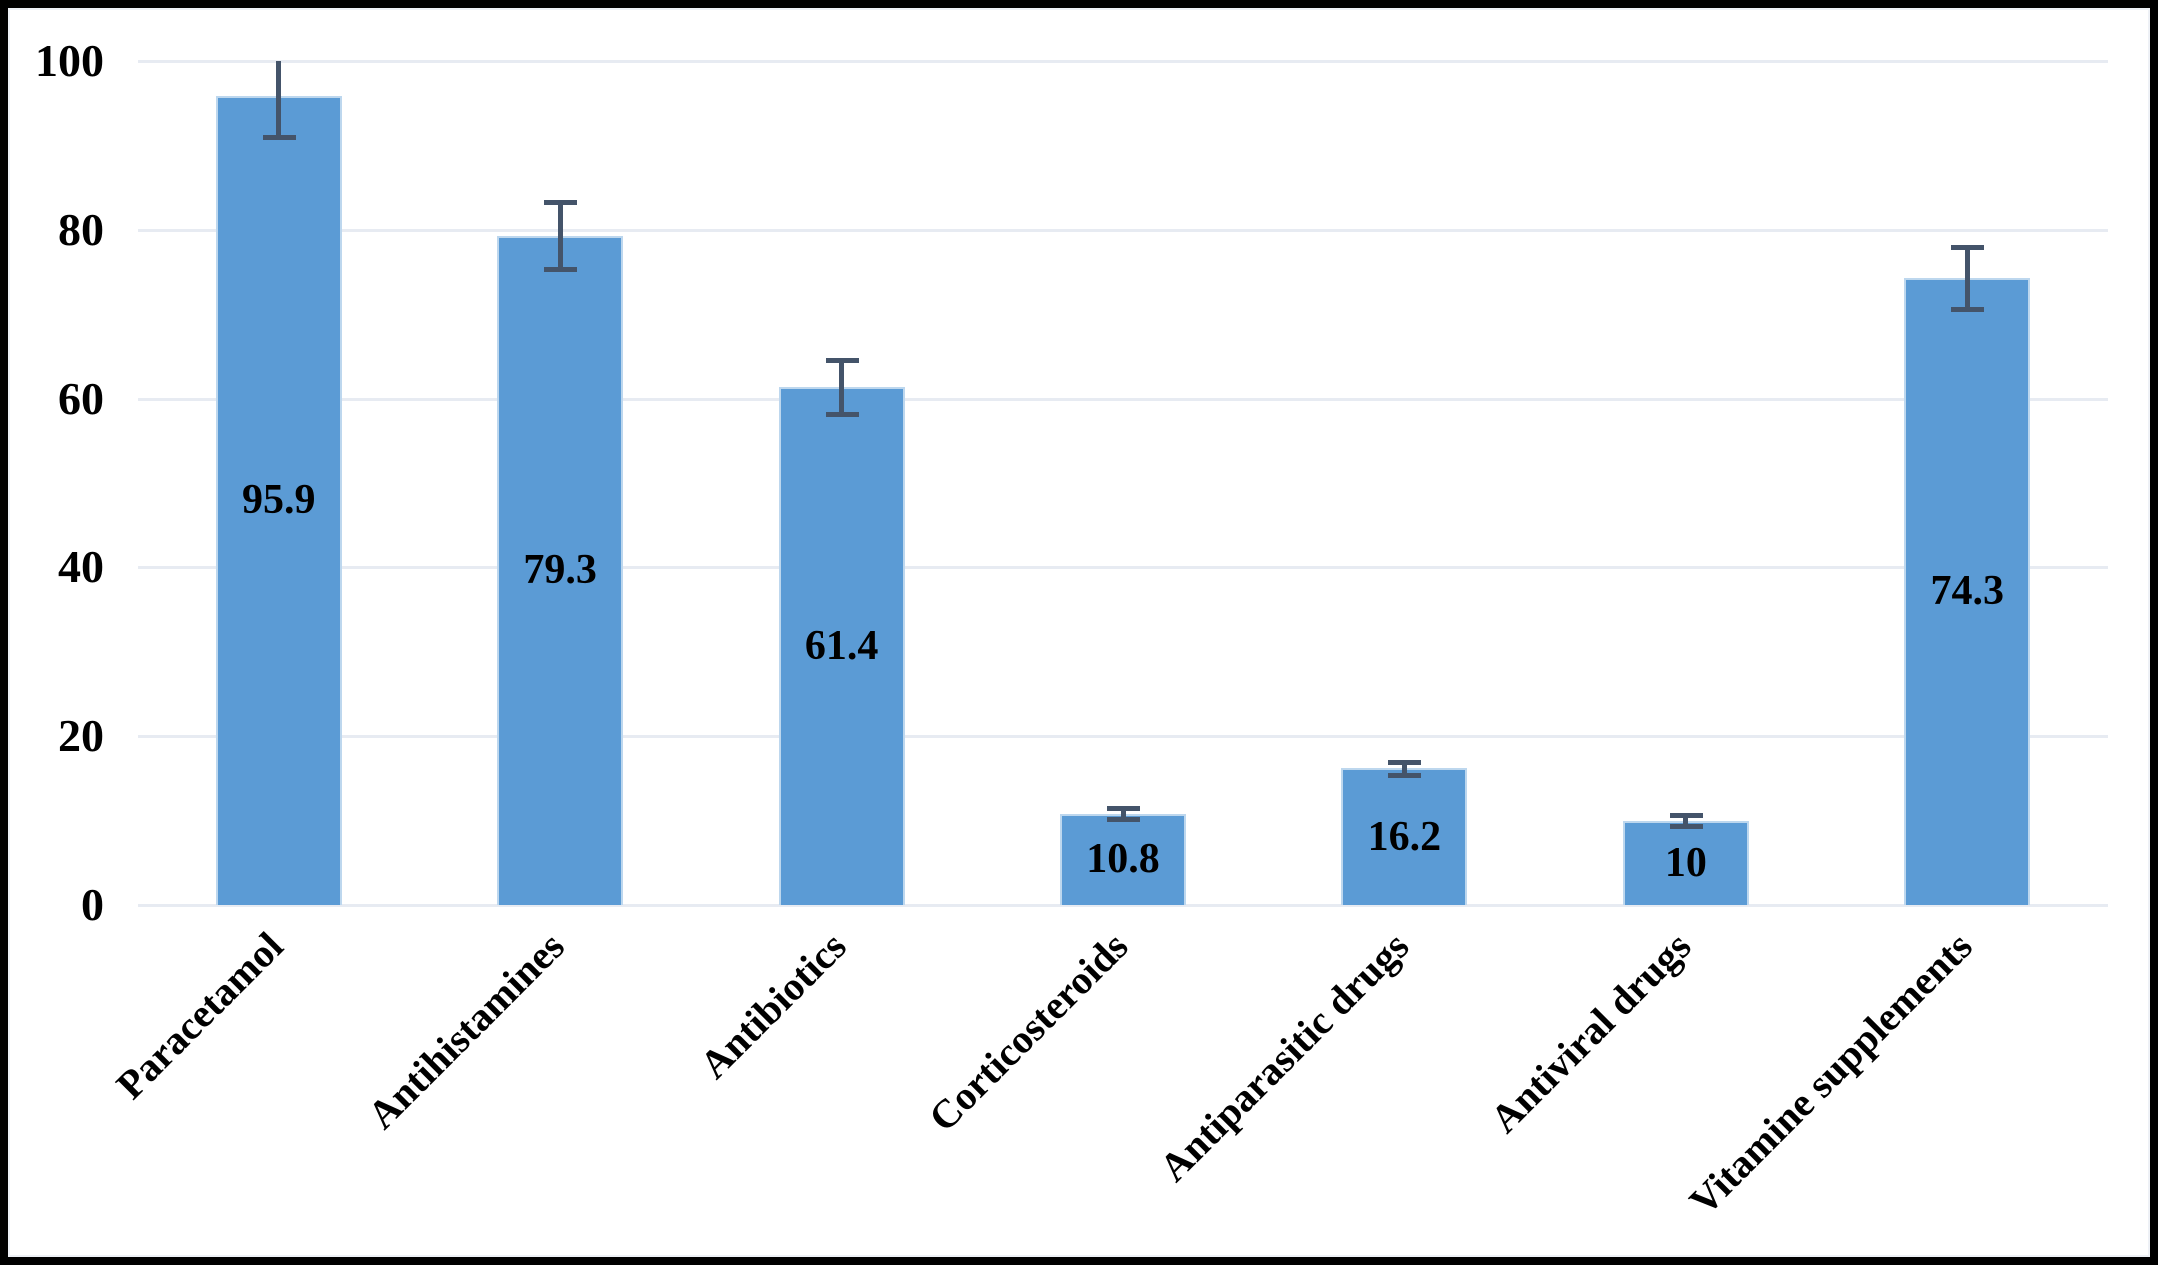  Describe the element at coordinates (466, 1030) in the screenshot. I see `x-category-label: Antihistamines` at that location.